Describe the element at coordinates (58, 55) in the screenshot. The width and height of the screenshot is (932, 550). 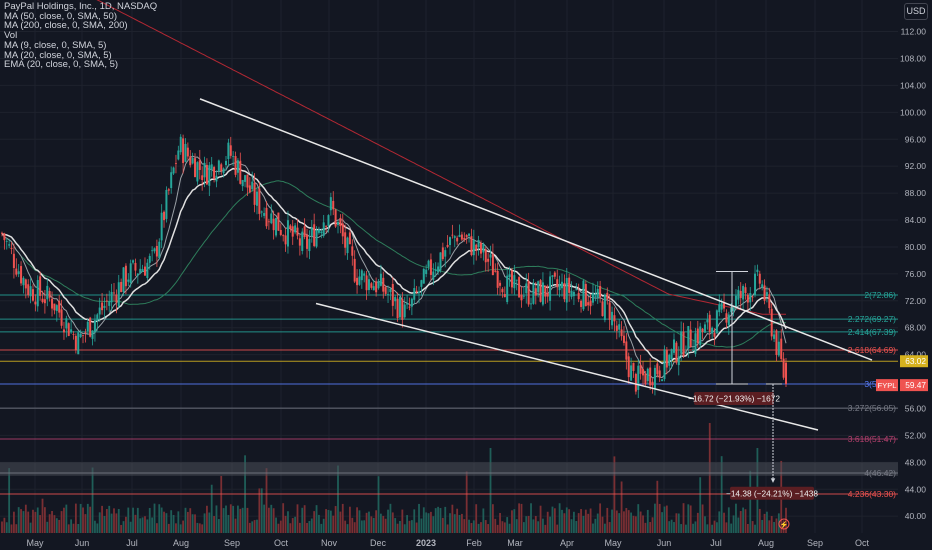
I see `indicator-ma20: MA (20, close, 0, SMA, 5)` at that location.